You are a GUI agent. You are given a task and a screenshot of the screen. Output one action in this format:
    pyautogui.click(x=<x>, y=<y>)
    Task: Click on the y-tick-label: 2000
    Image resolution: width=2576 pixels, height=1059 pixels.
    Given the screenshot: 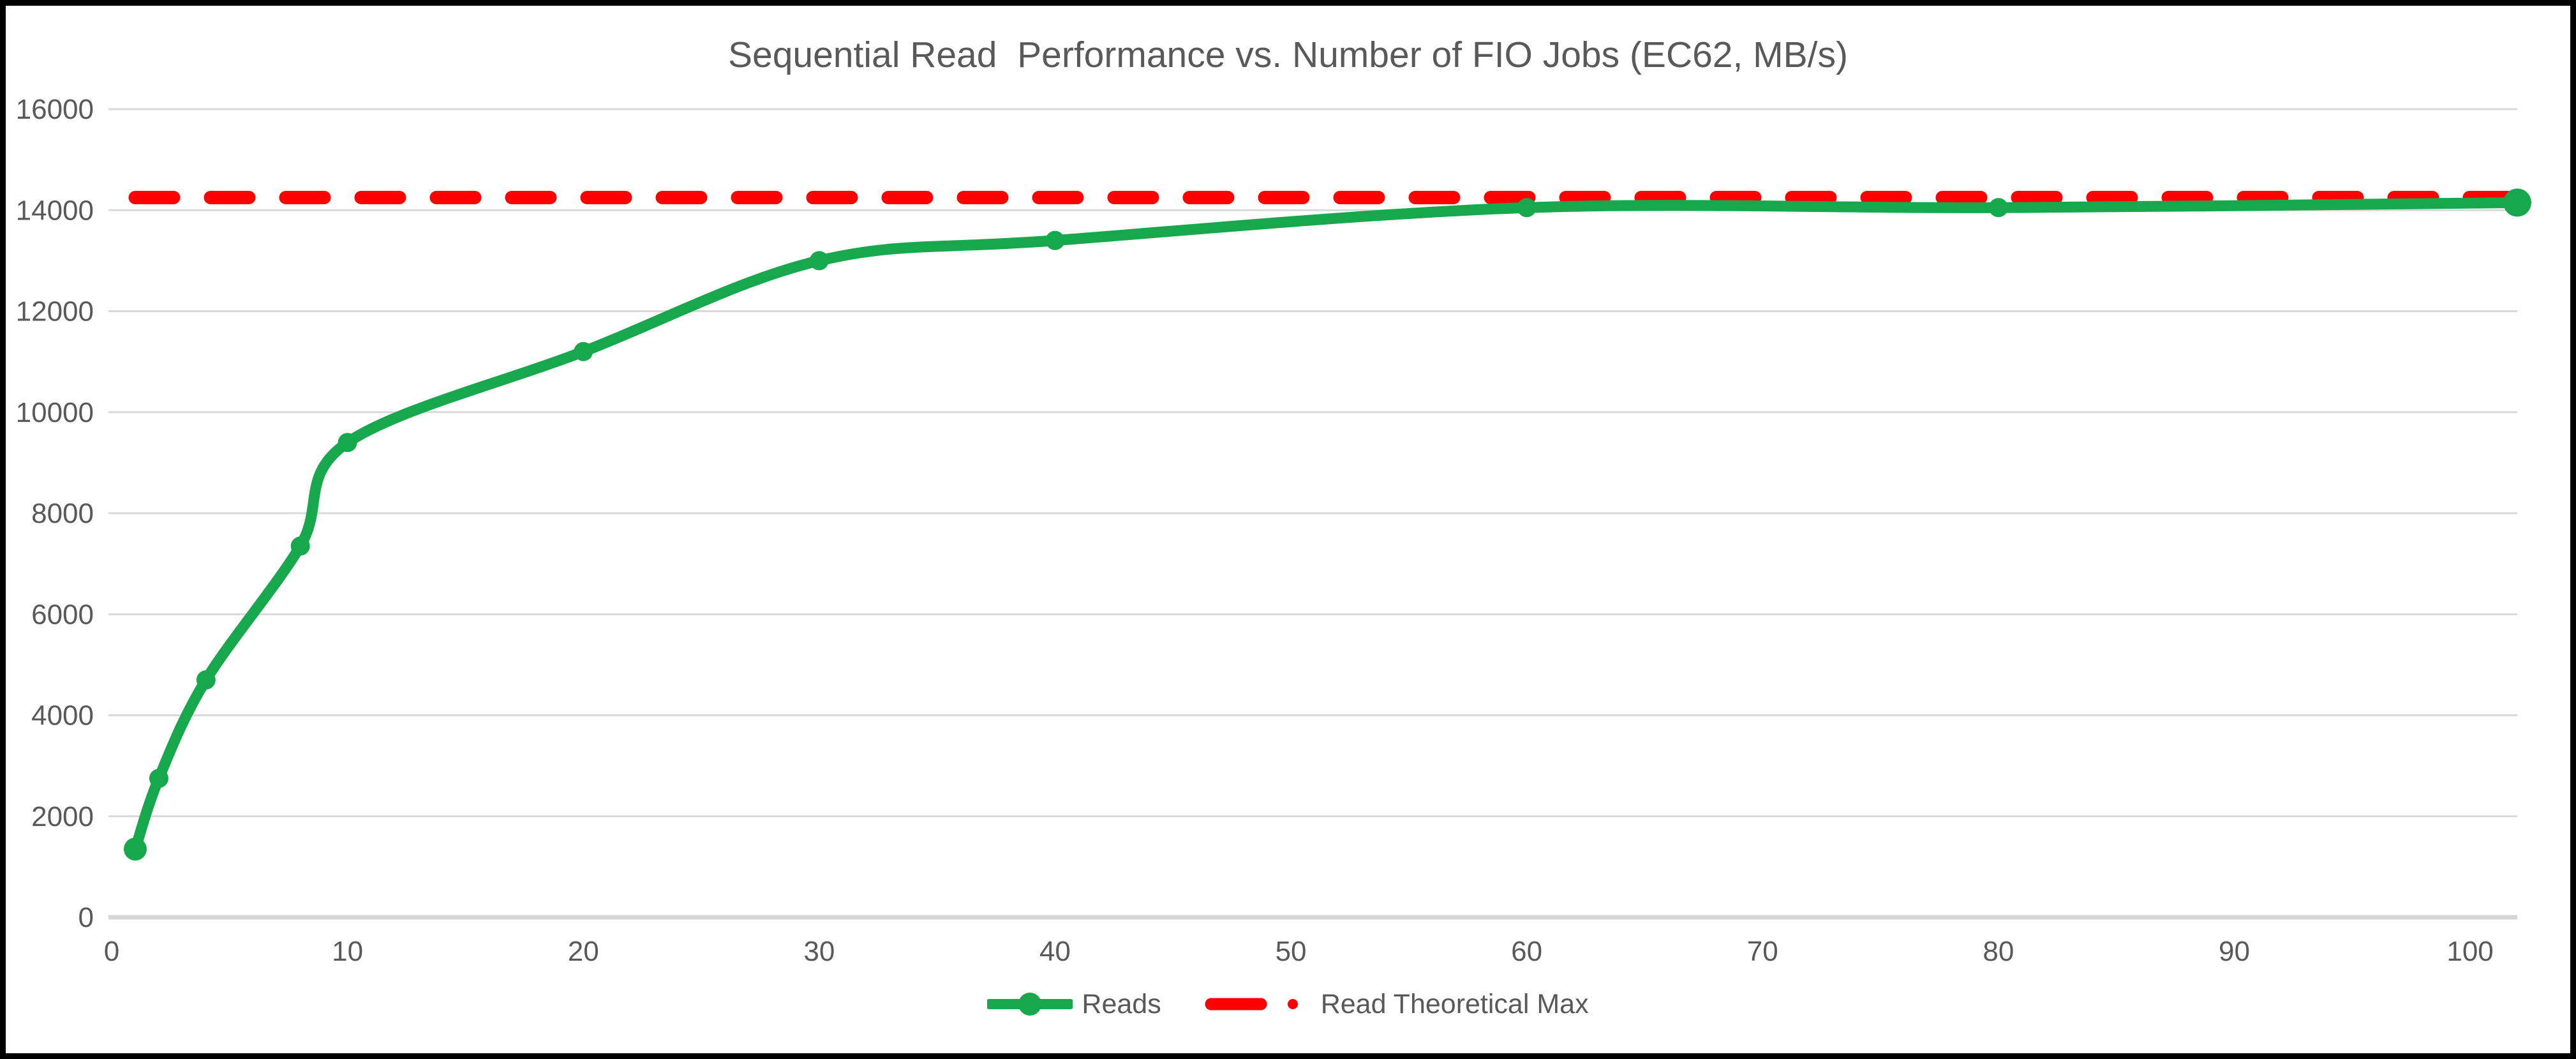 What is the action you would take?
    pyautogui.click(x=62, y=816)
    